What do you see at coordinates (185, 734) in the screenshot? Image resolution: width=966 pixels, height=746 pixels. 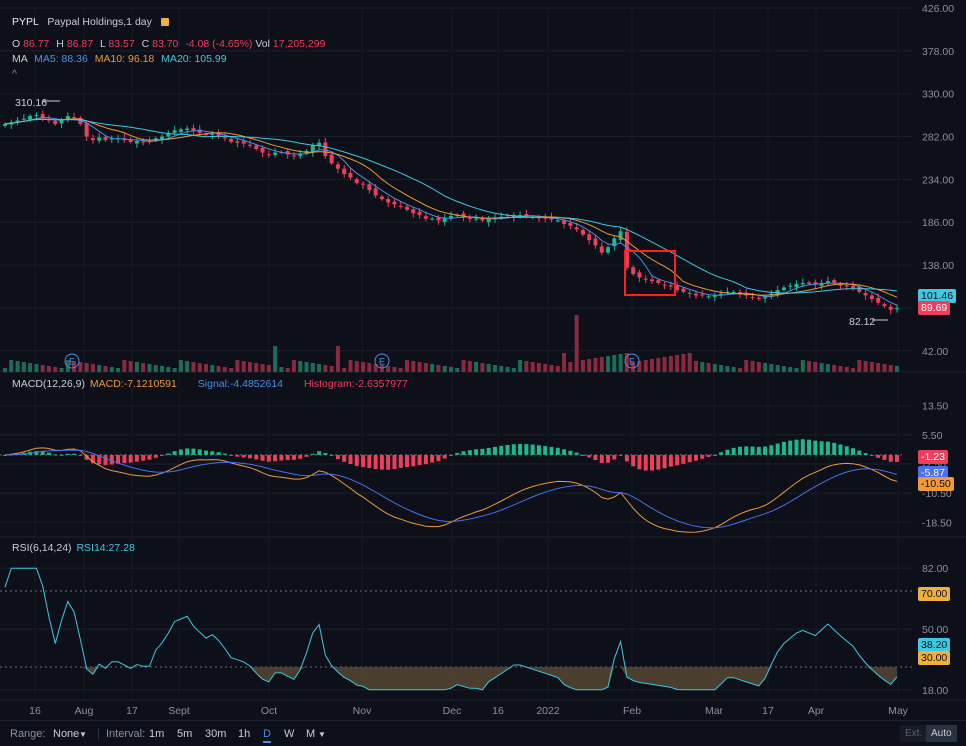 I see `interval-5m-button: 5m` at bounding box center [185, 734].